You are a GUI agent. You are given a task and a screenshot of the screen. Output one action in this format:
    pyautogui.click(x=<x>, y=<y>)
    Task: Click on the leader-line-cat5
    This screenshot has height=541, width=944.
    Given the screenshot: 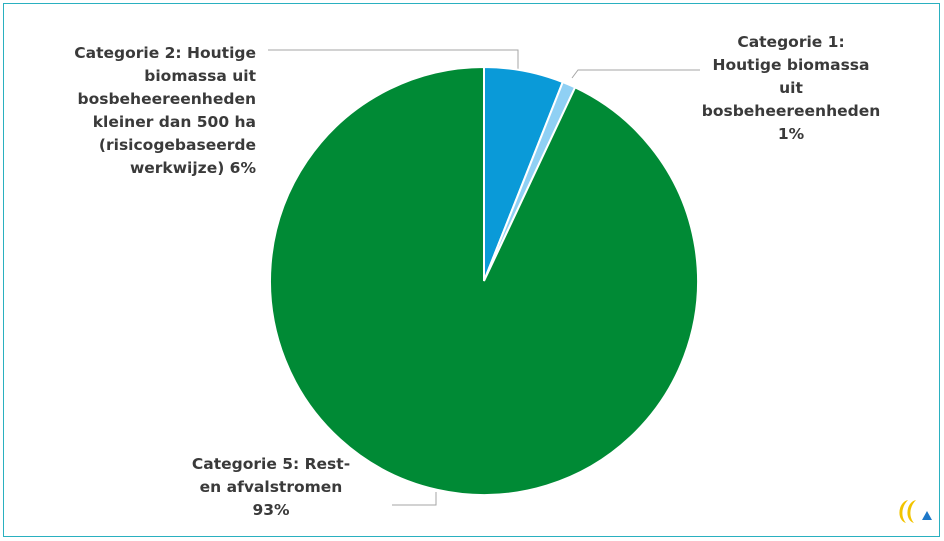 What is the action you would take?
    pyautogui.click(x=414, y=499)
    